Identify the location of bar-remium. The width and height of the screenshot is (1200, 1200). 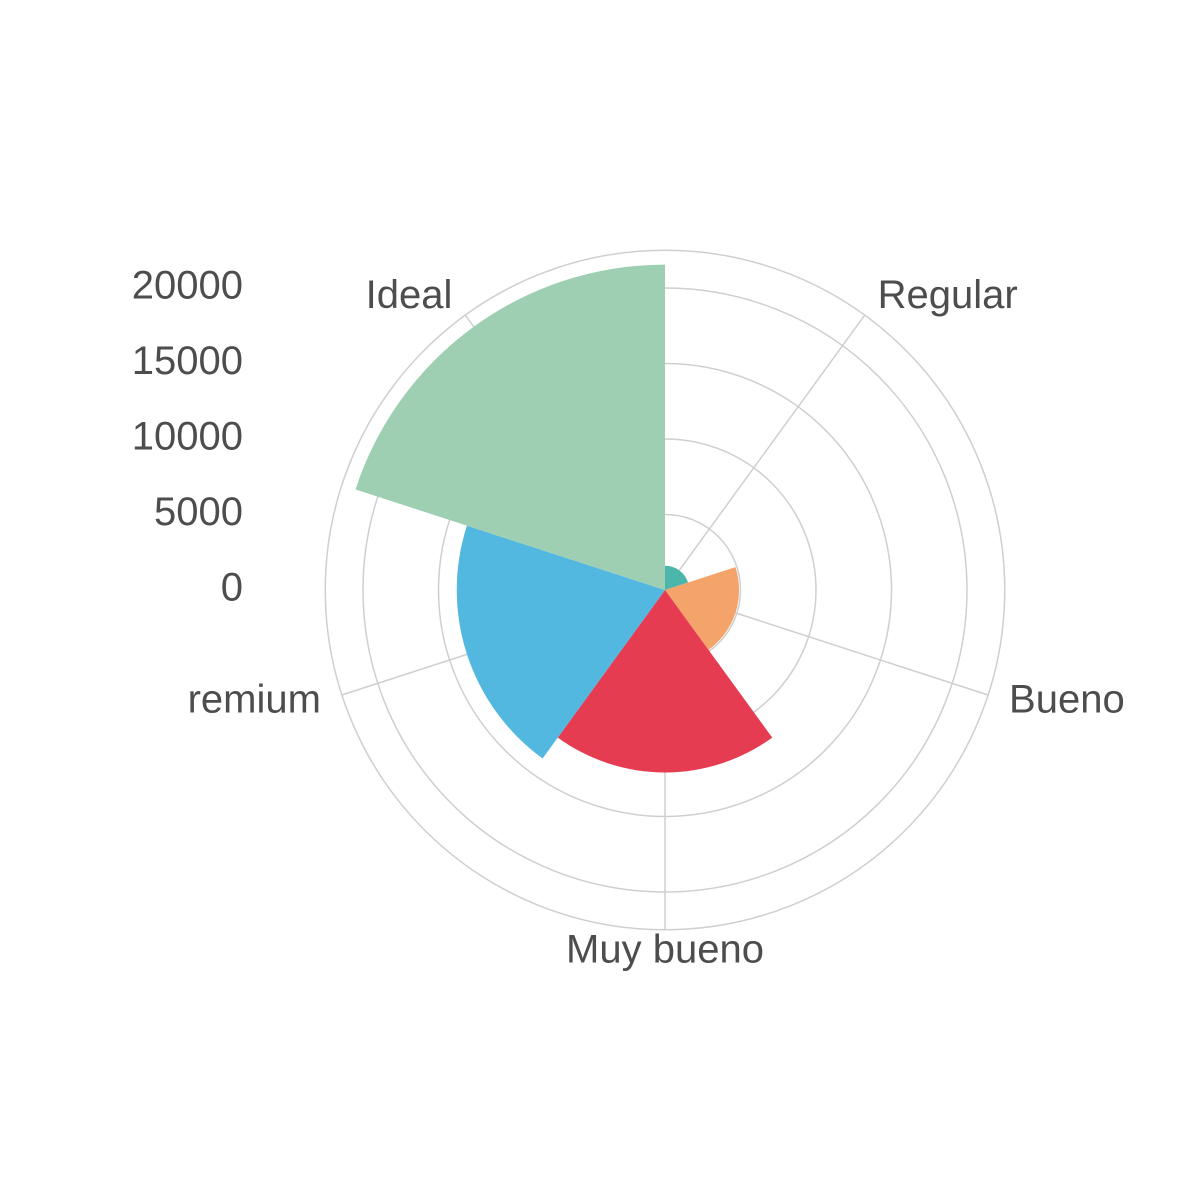
(560, 642).